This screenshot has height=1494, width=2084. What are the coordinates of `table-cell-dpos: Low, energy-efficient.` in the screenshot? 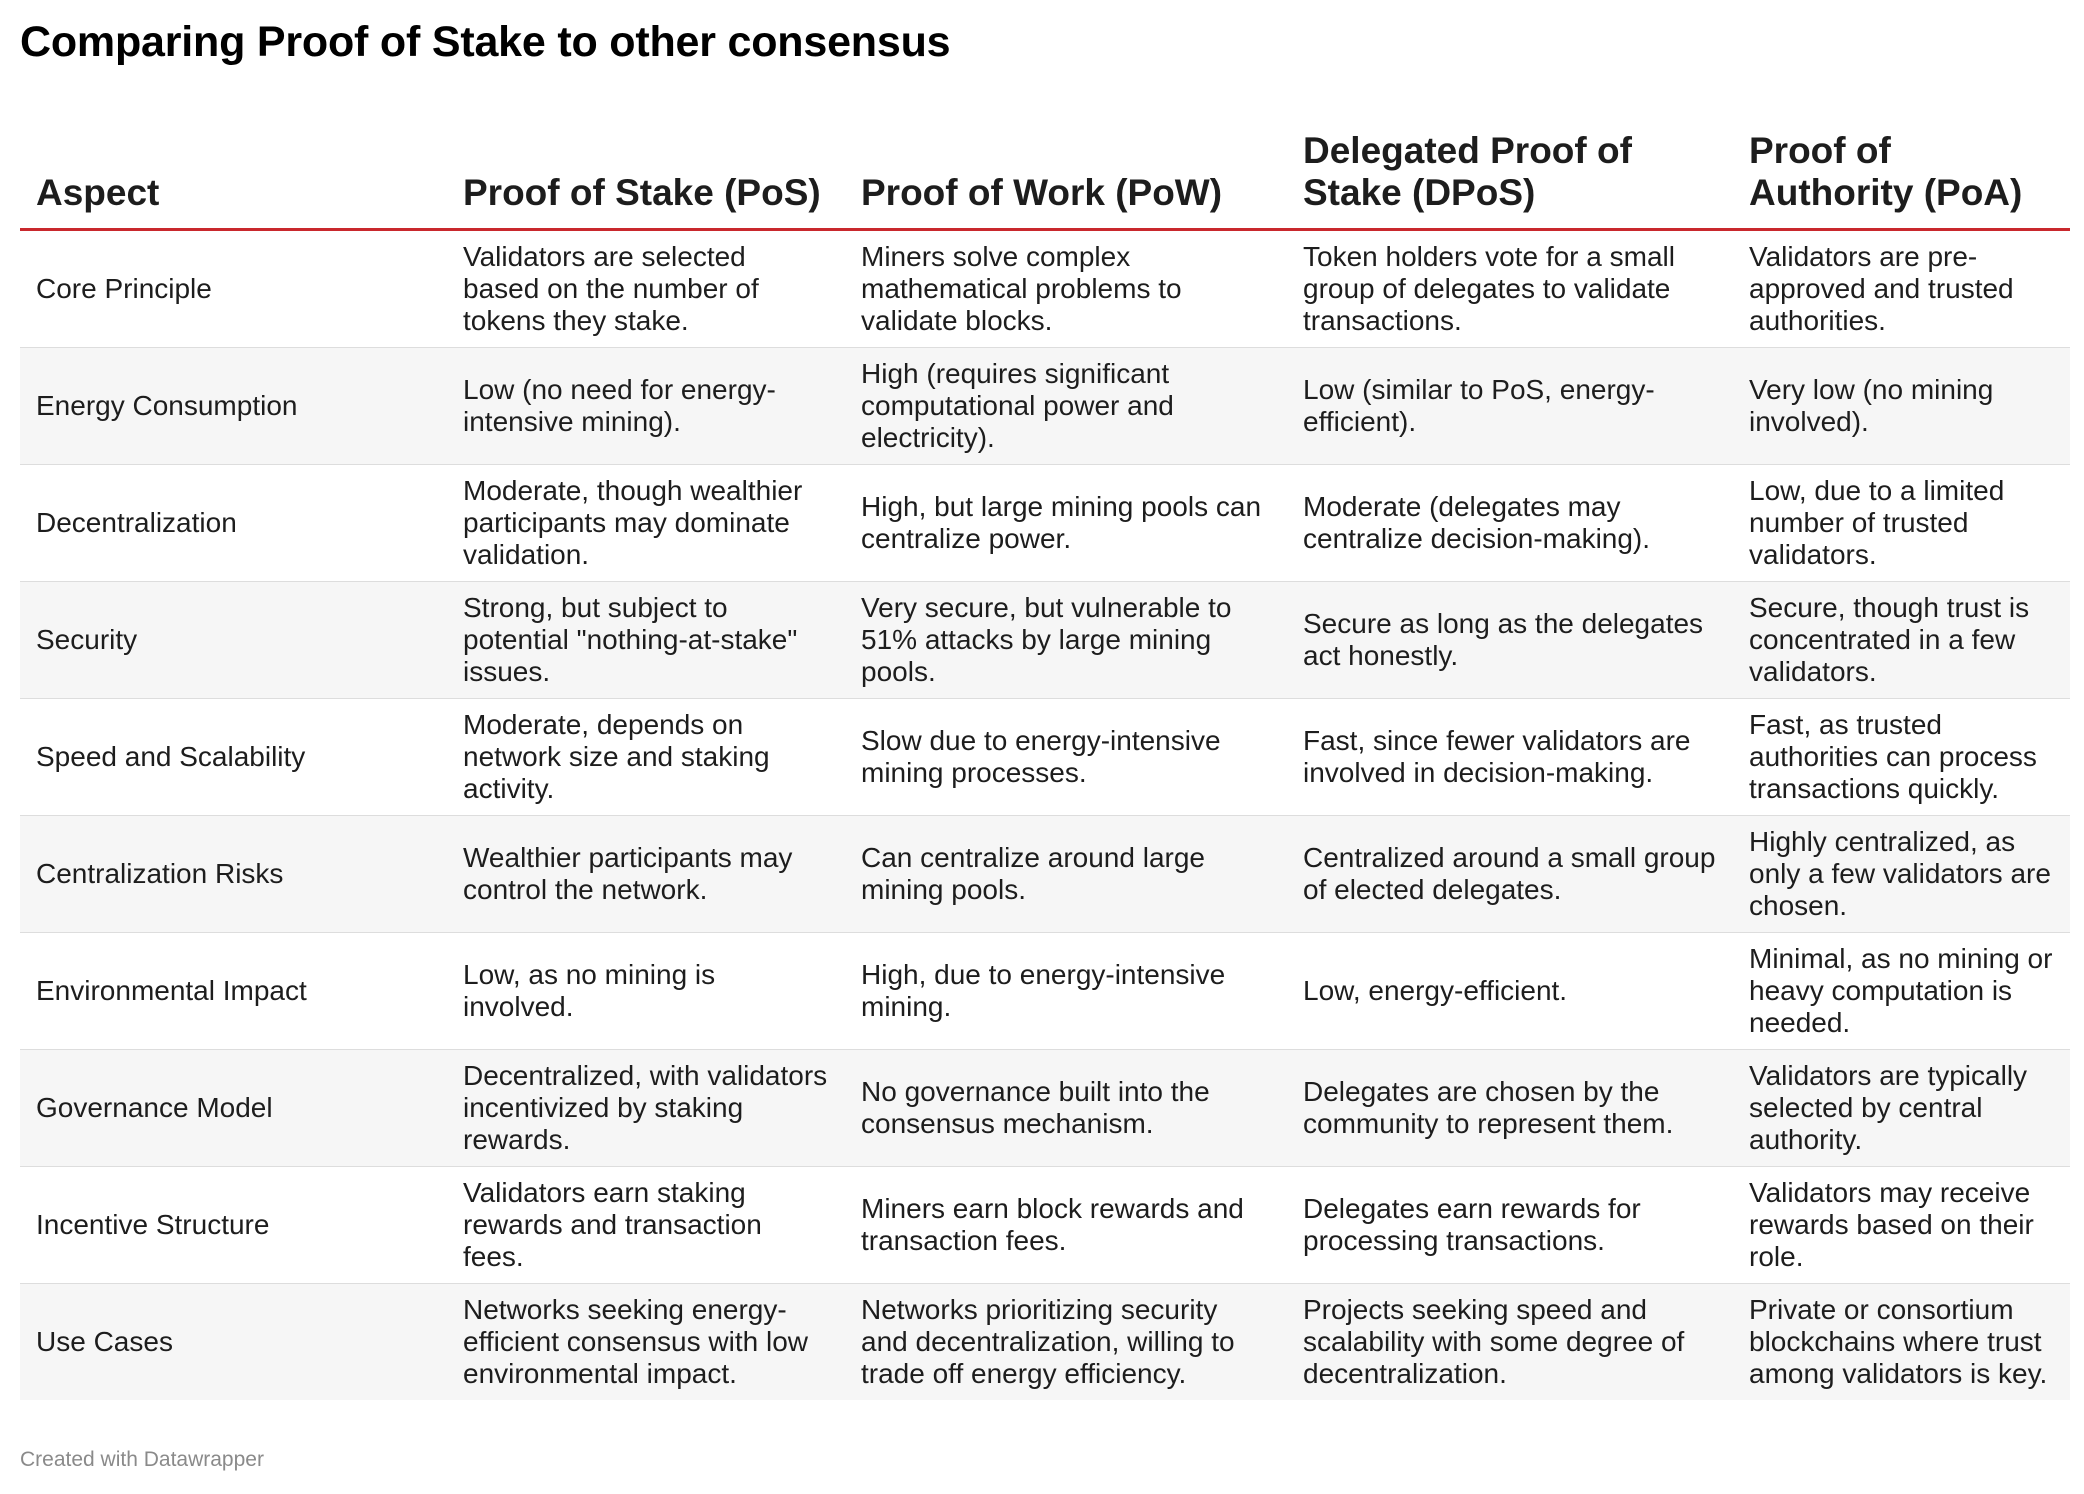 It's located at (1510, 991).